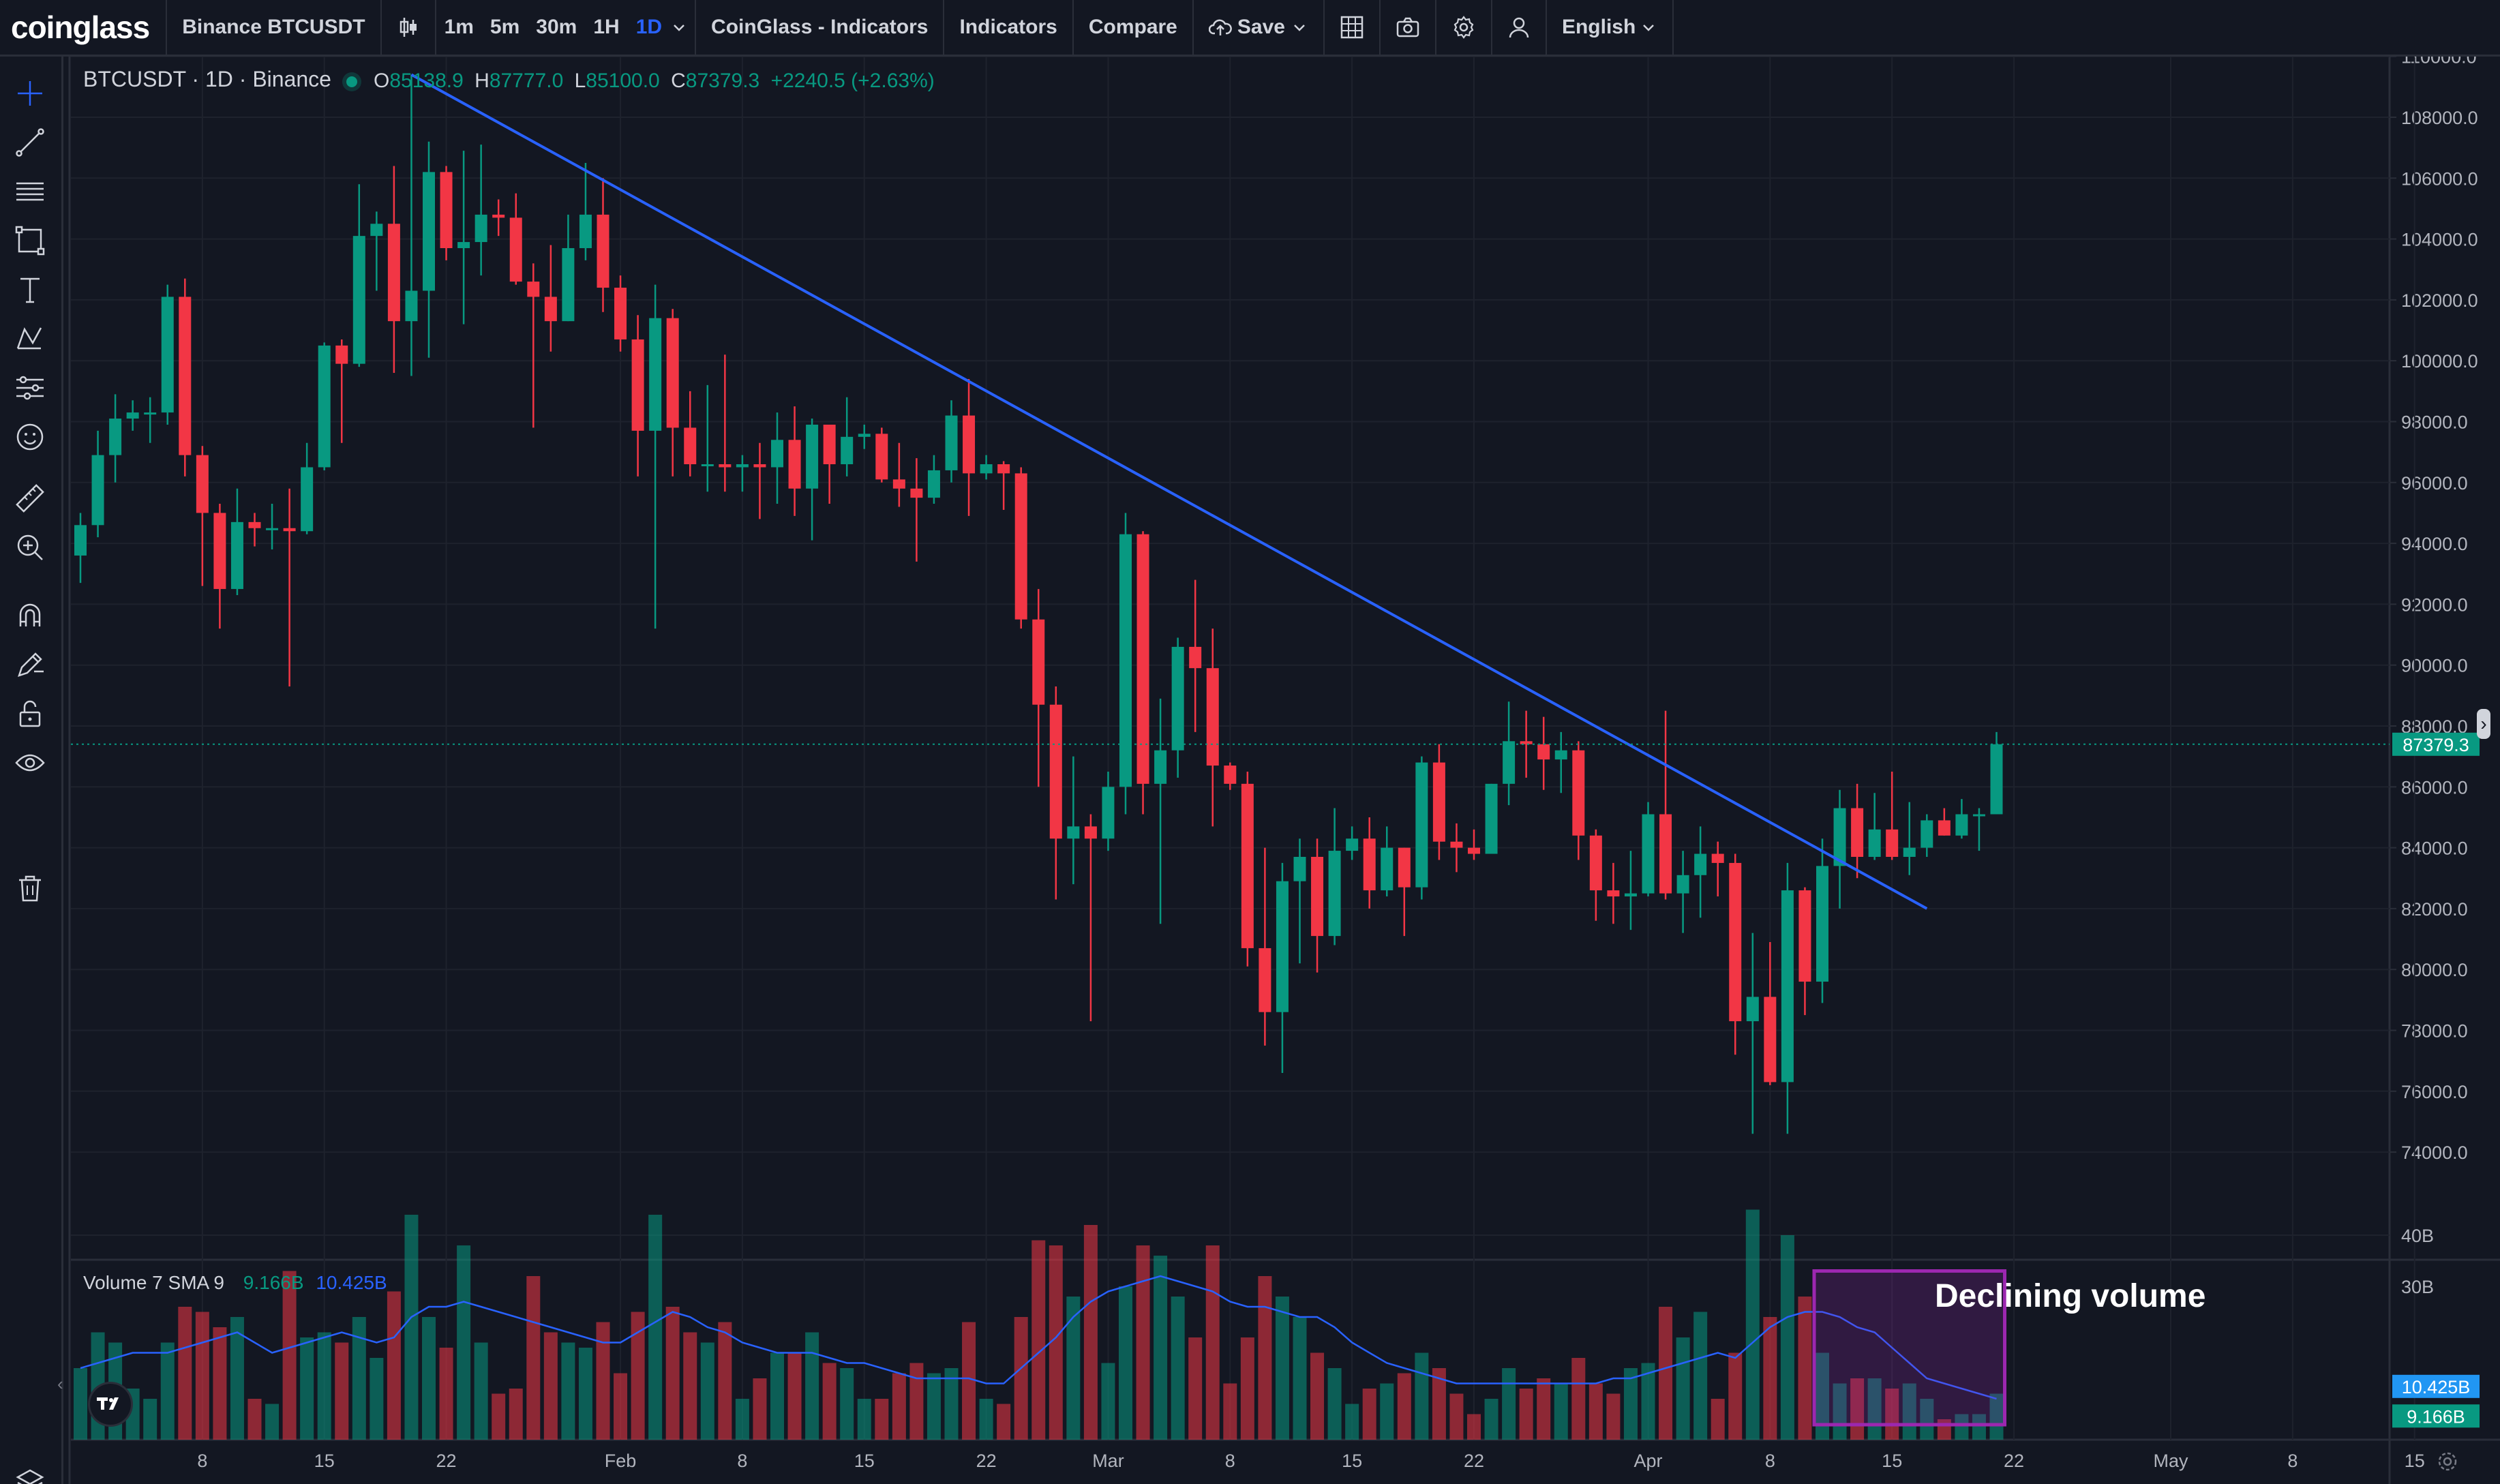  Describe the element at coordinates (30, 191) in the screenshot. I see `horizontal-lines-tool` at that location.